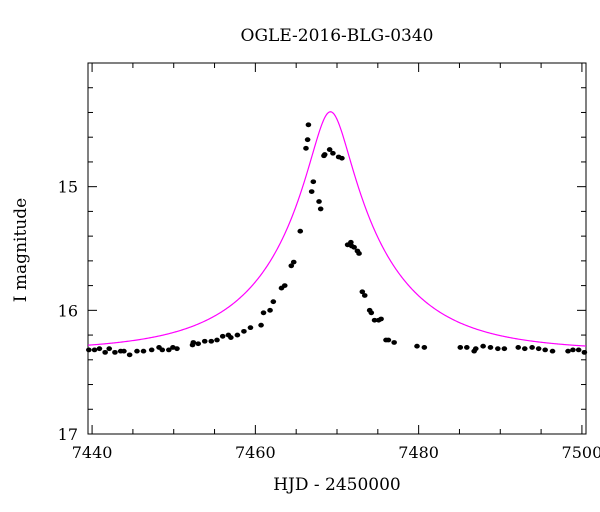 Image resolution: width=600 pixels, height=512 pixels. Describe the element at coordinates (337, 36) in the screenshot. I see `chart-title: OGLE-2016-BLG-0340` at that location.